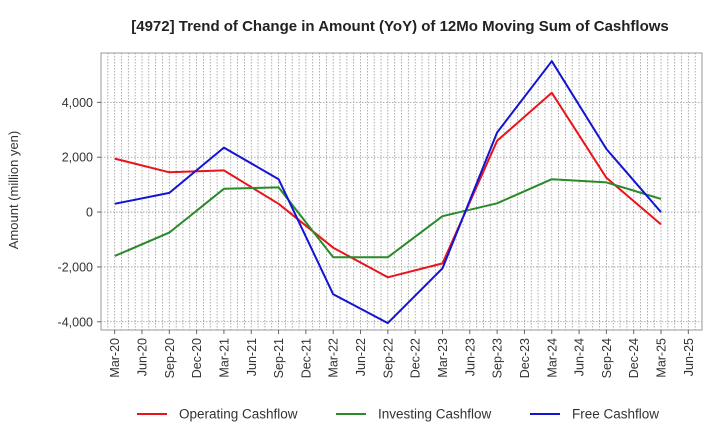 The image size is (720, 440). I want to click on legend-label-free-cashflow: Free Cashflow, so click(615, 414).